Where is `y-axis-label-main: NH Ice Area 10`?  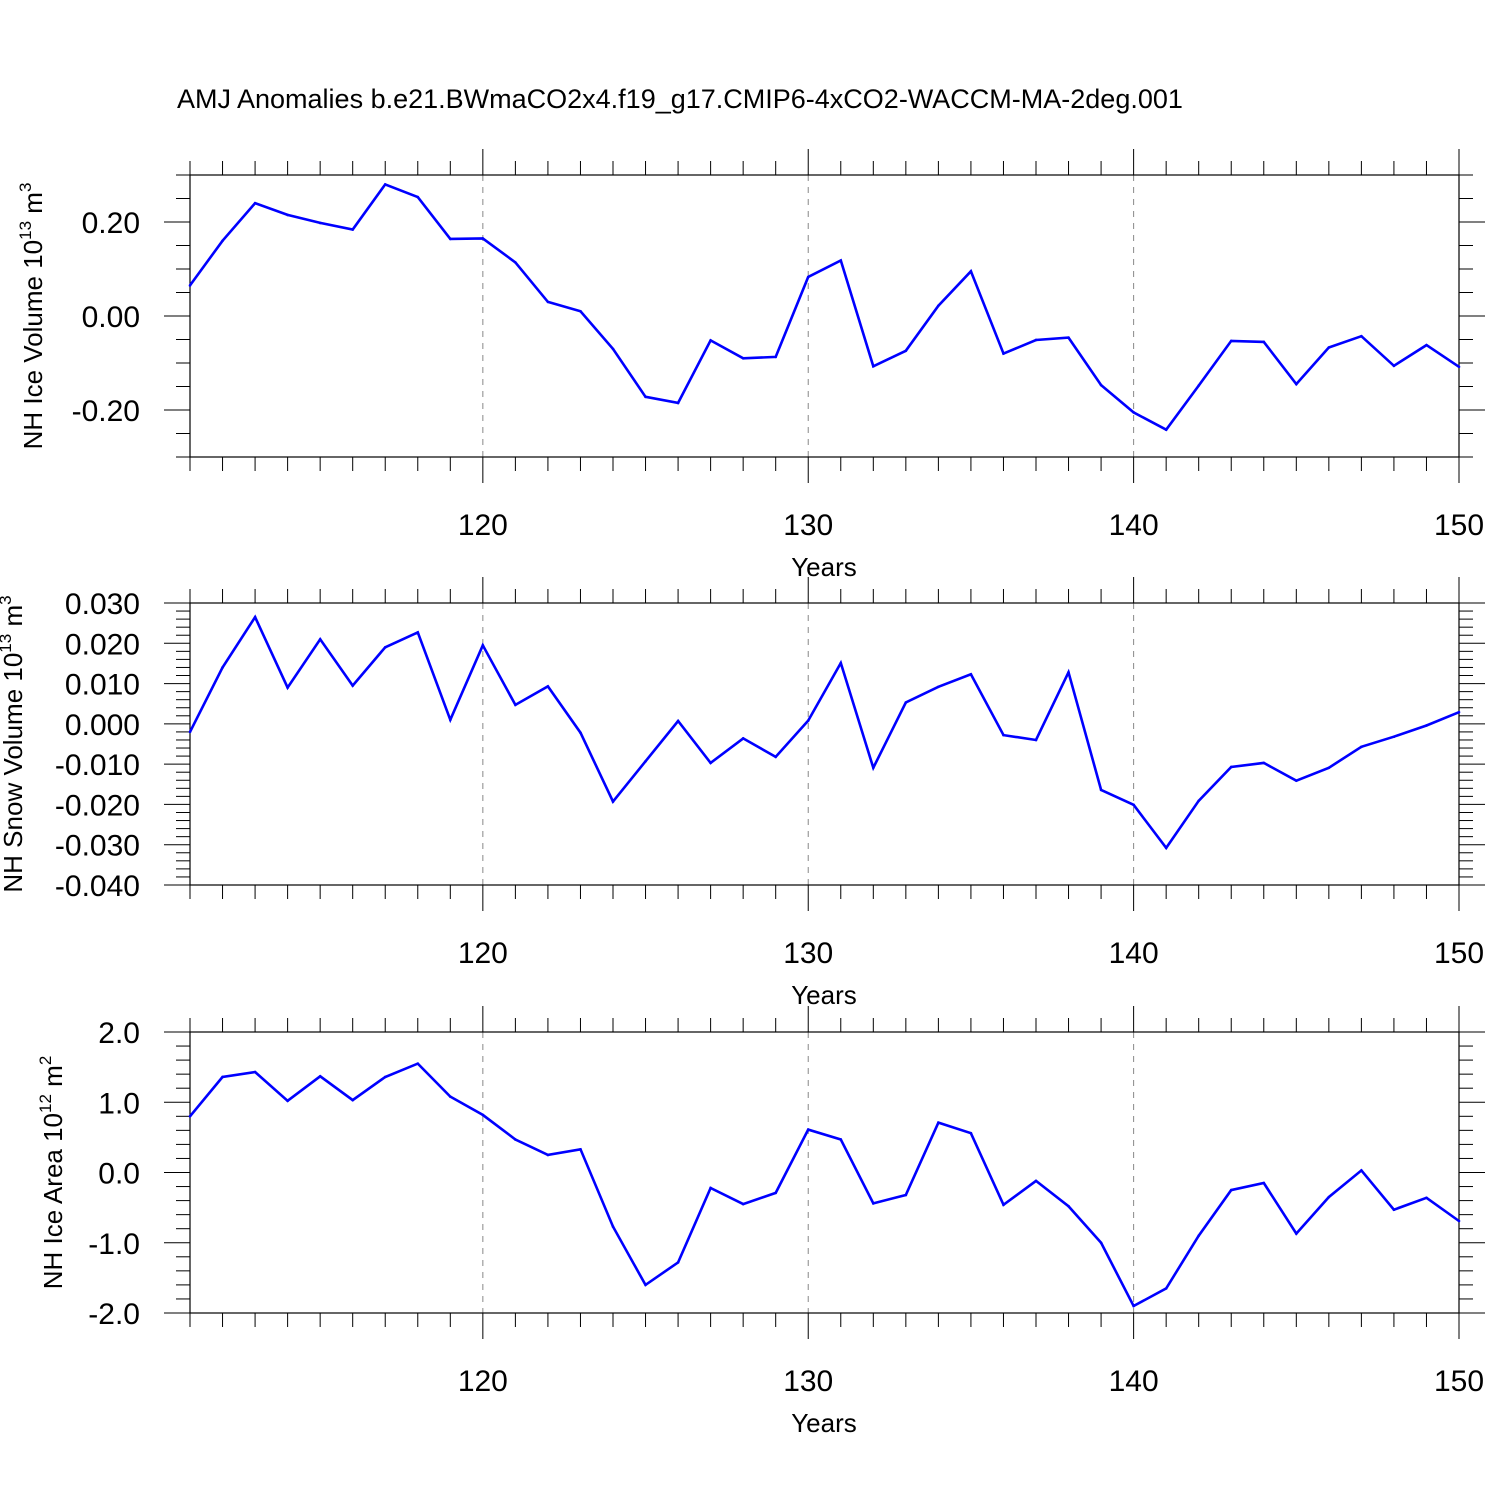
y-axis-label-main: NH Ice Area 10 is located at coordinates (53, 1201).